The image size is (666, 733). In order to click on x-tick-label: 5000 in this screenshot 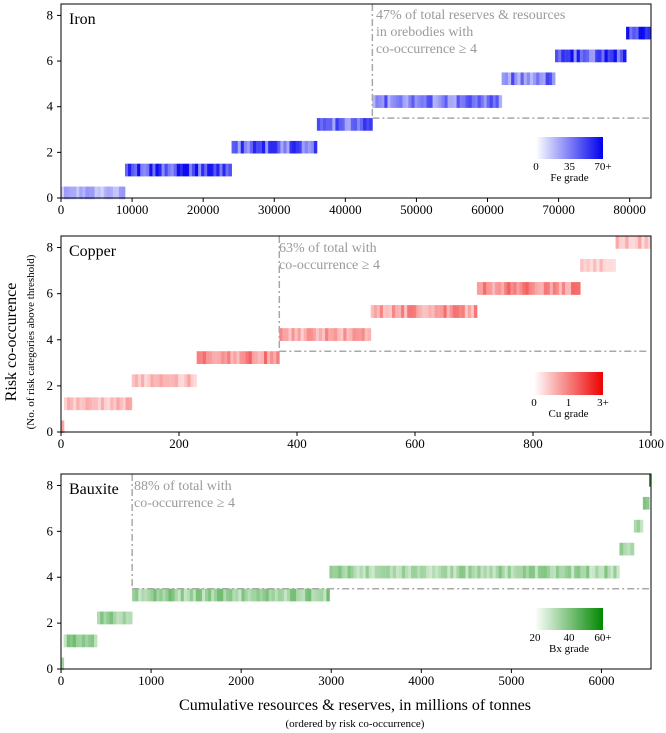, I will do `click(511, 680)`.